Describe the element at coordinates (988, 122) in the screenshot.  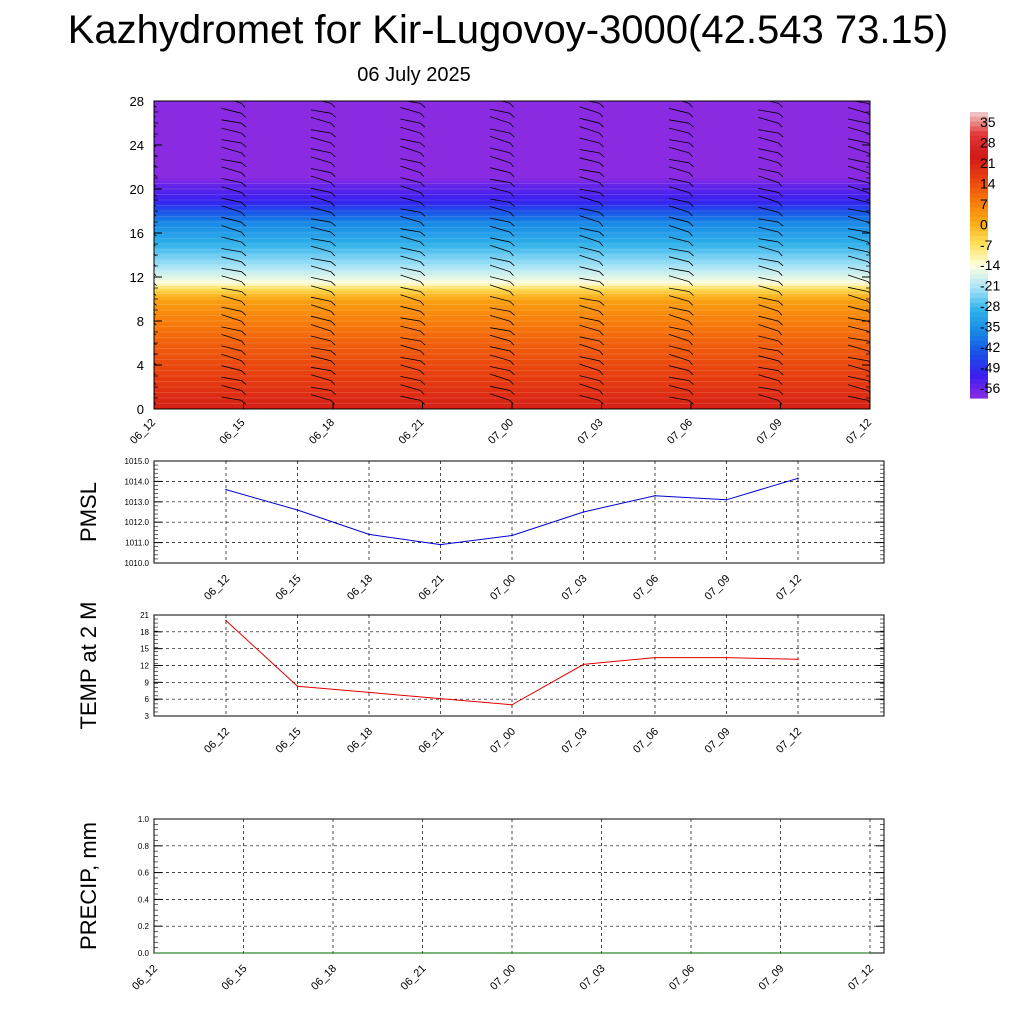
I see `colorbar-label: 35` at that location.